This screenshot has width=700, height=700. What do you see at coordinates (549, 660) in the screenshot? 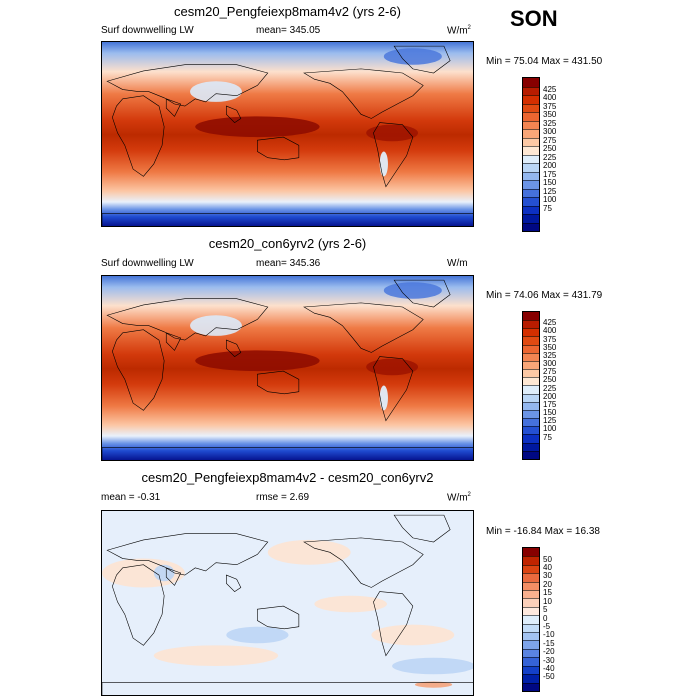
I see `colorbar-tick-label: -30` at bounding box center [549, 660].